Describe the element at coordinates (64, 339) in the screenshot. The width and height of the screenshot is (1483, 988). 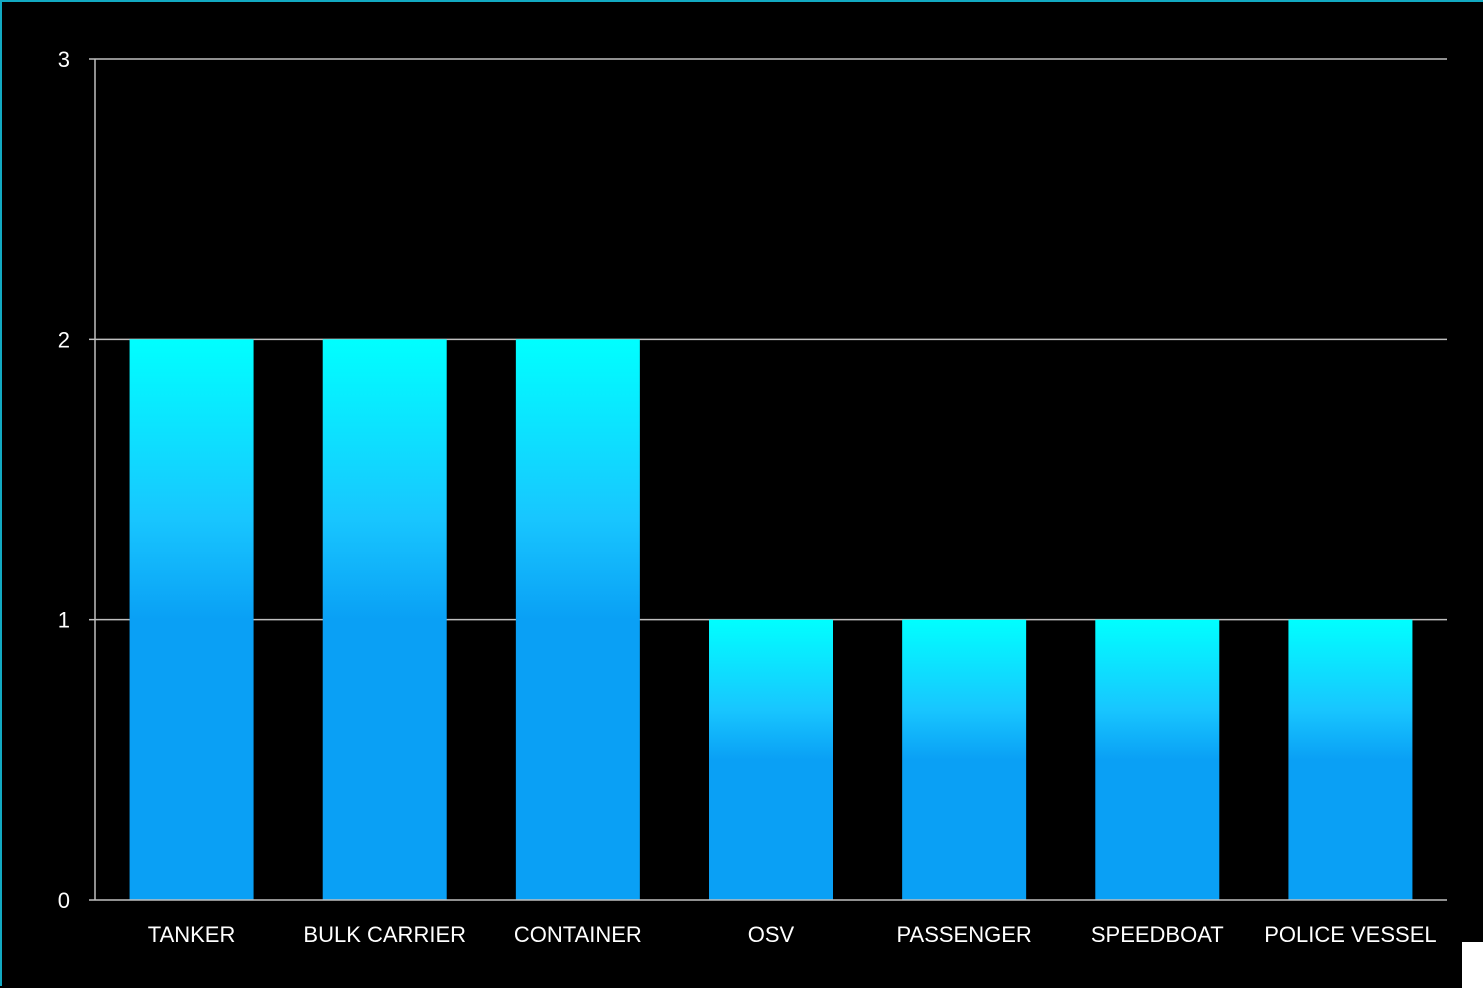
I see `y-tick-label: 2` at that location.